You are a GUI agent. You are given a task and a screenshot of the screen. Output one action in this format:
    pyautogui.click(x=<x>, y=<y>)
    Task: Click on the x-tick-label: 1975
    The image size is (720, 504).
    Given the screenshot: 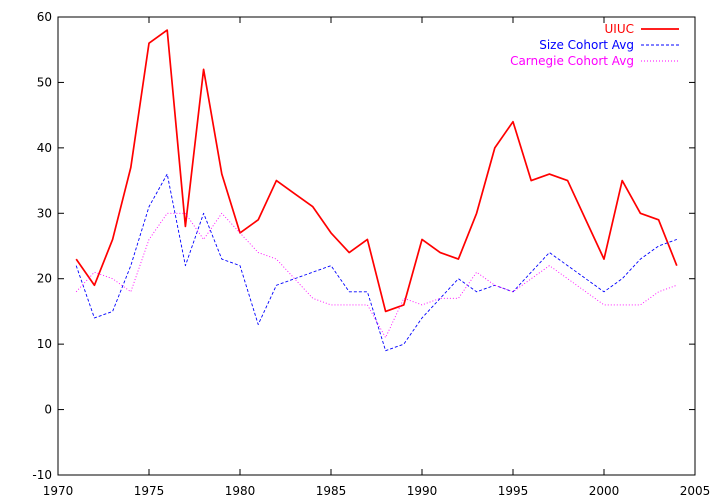 What is the action you would take?
    pyautogui.click(x=149, y=491)
    